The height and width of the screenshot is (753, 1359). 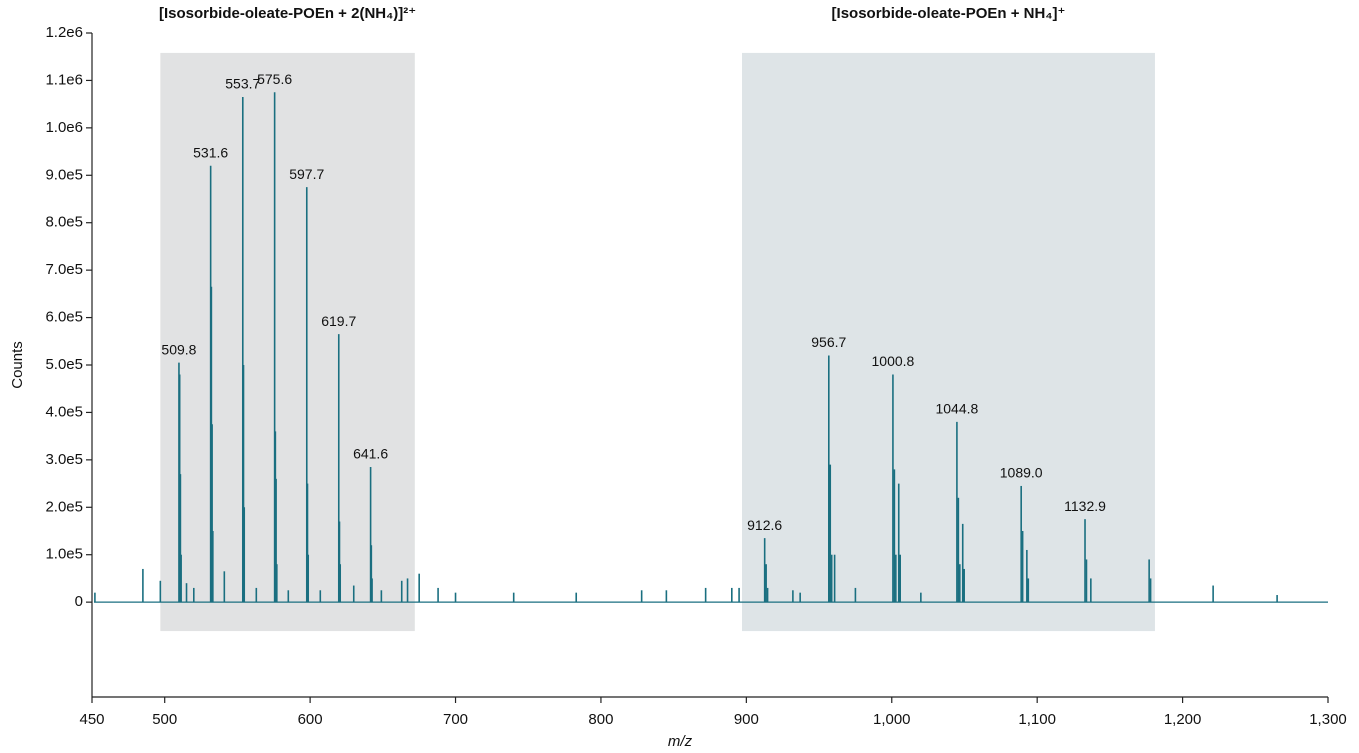 What do you see at coordinates (64, 174) in the screenshot?
I see `y-tick-label: 9.0e5` at bounding box center [64, 174].